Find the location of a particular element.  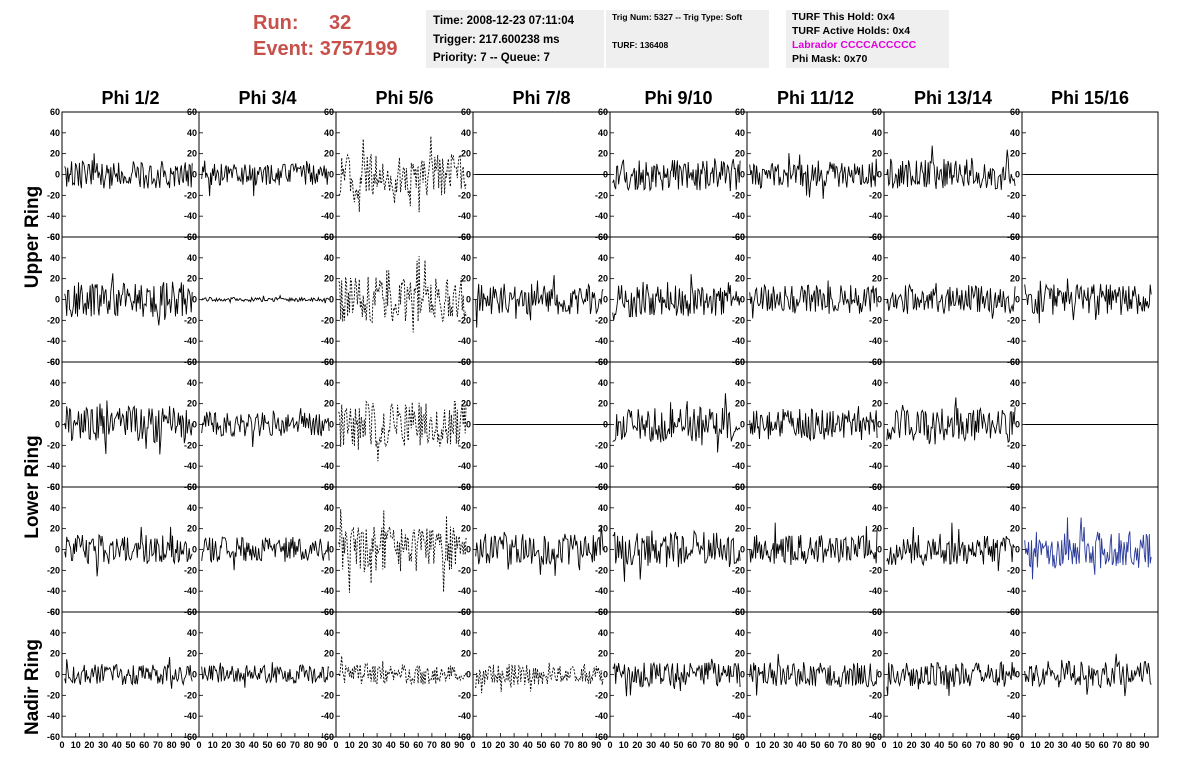

x-tick-label: 0 is located at coordinates (1021, 745).